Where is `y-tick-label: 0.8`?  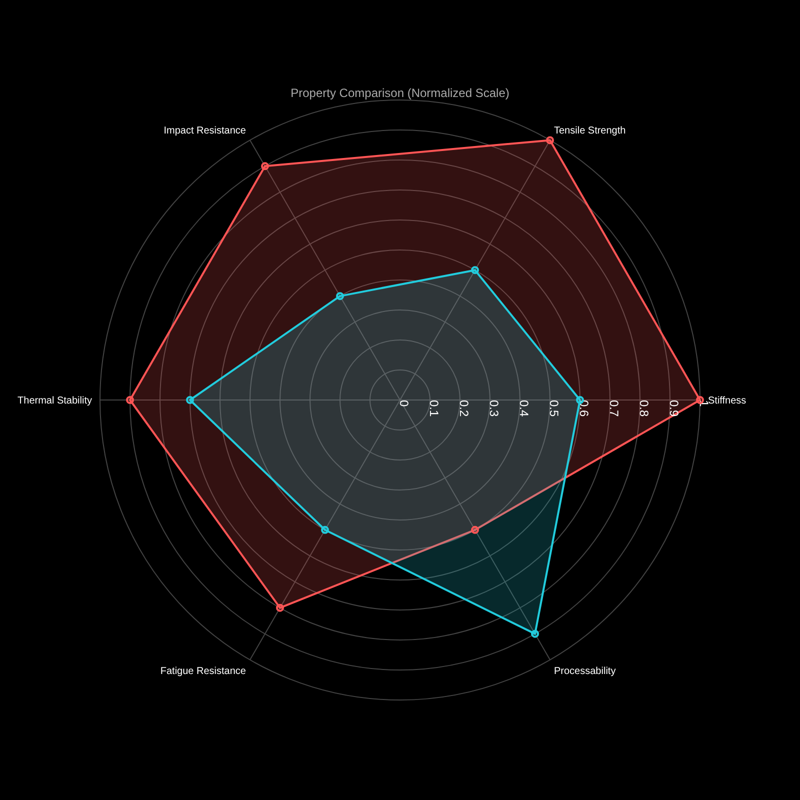
y-tick-label: 0.8 is located at coordinates (644, 409).